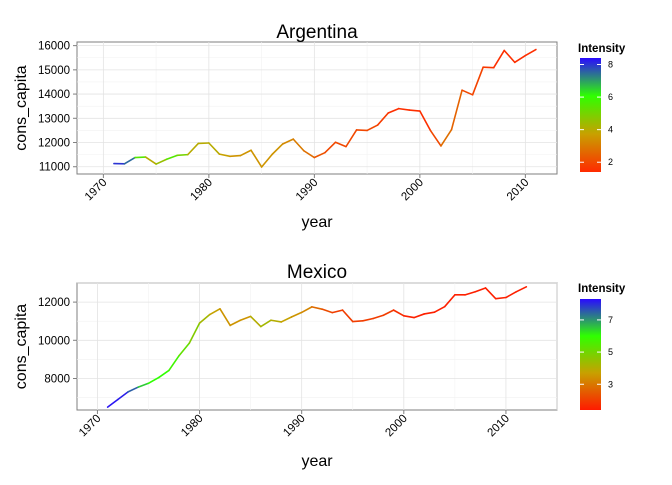 The width and height of the screenshot is (672, 485). Describe the element at coordinates (54, 47) in the screenshot. I see `y-tick-label: 16000` at that location.